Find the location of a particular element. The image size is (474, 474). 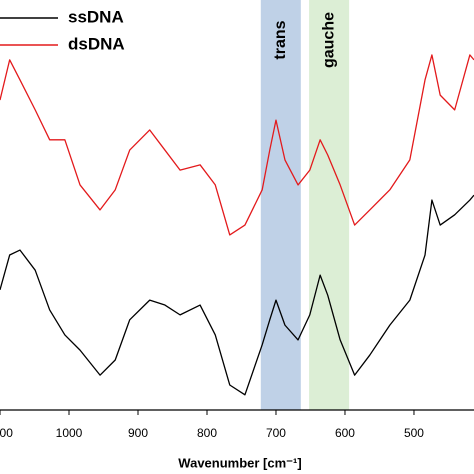

x-tick-label: 800 is located at coordinates (207, 433).